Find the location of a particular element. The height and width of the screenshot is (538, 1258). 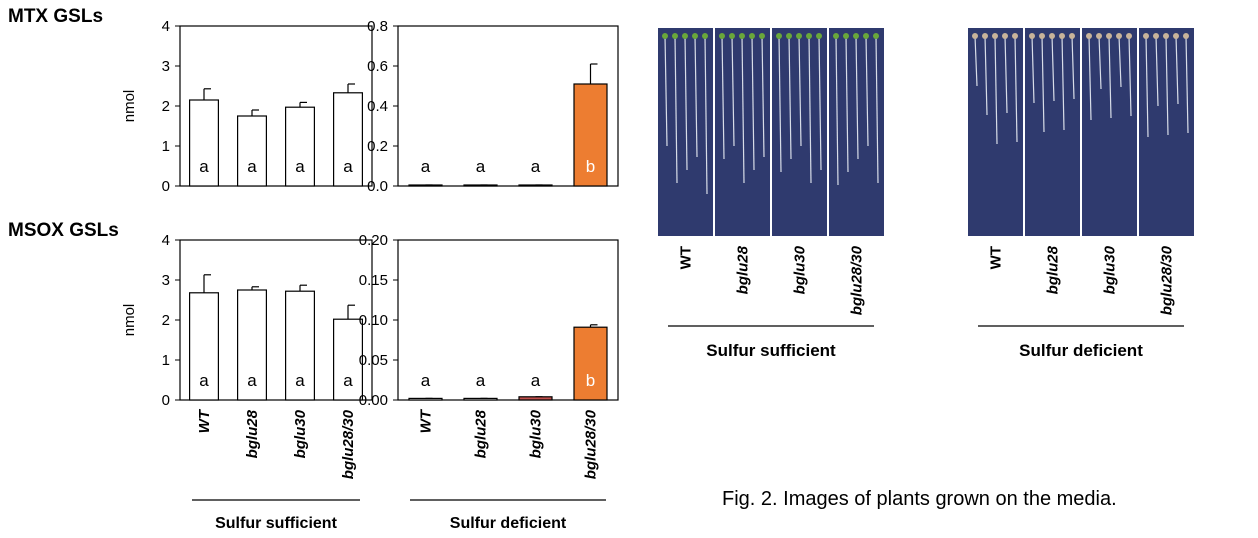

y-tick-label: 0.8 is located at coordinates (377, 26).